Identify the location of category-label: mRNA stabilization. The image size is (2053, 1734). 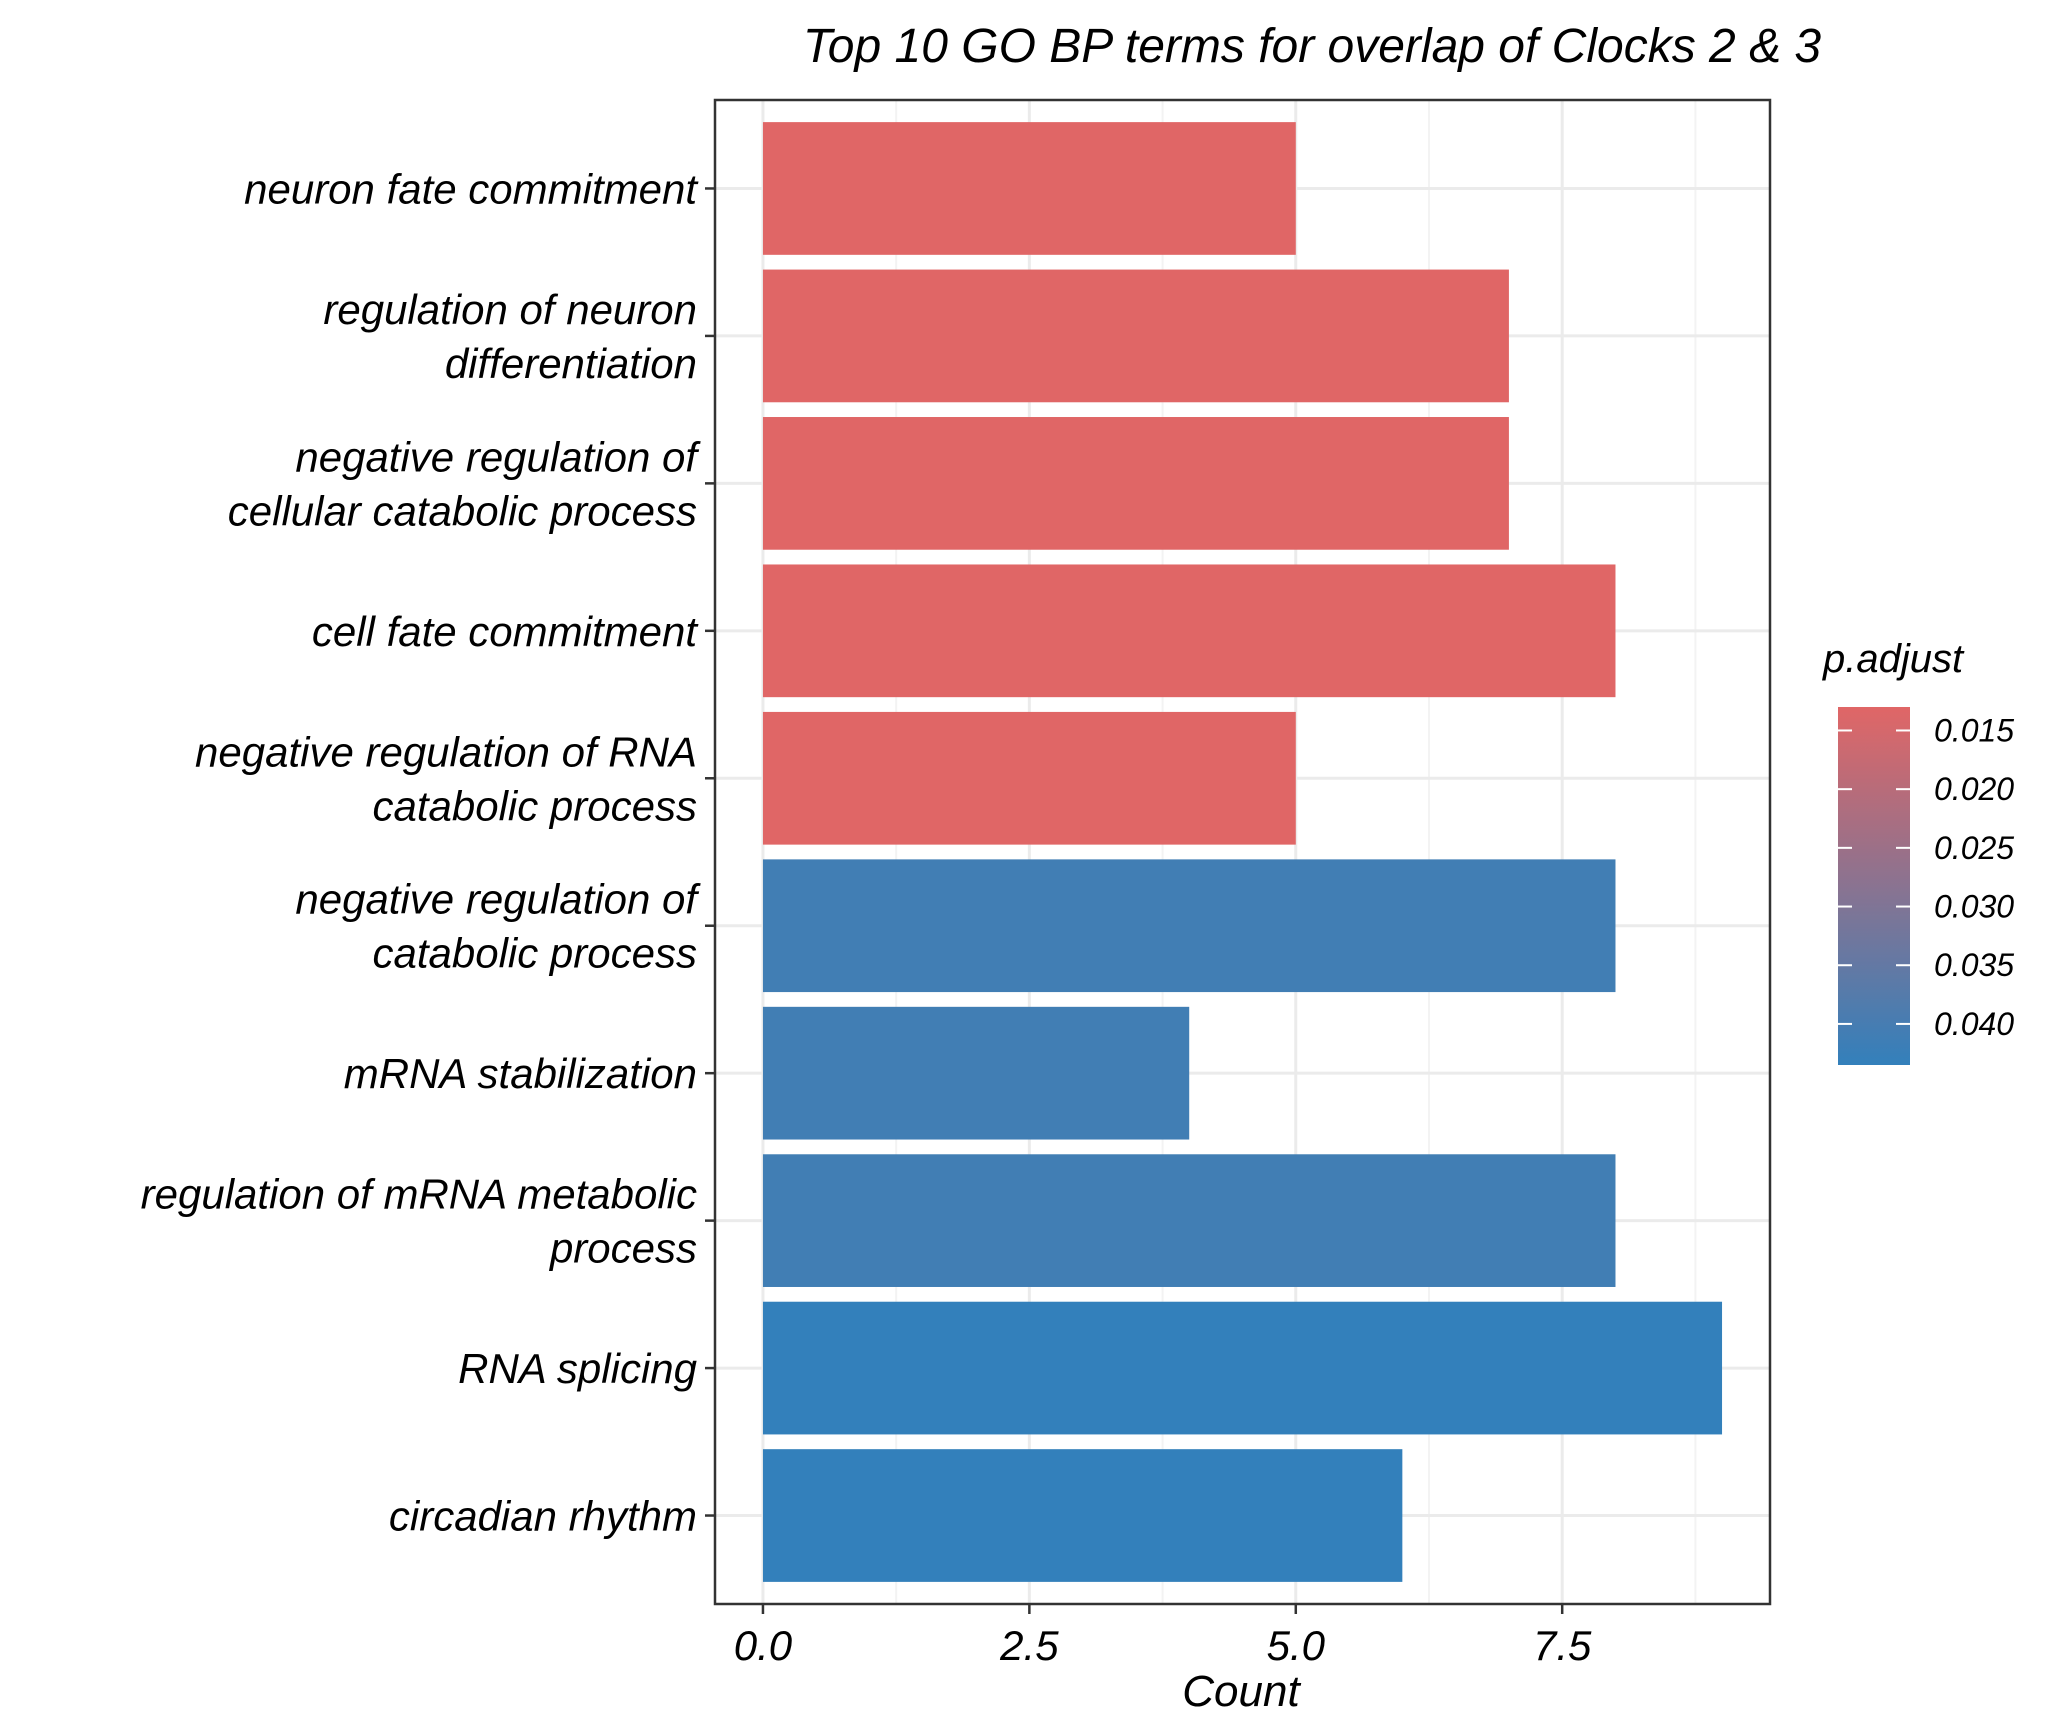
(520, 1073).